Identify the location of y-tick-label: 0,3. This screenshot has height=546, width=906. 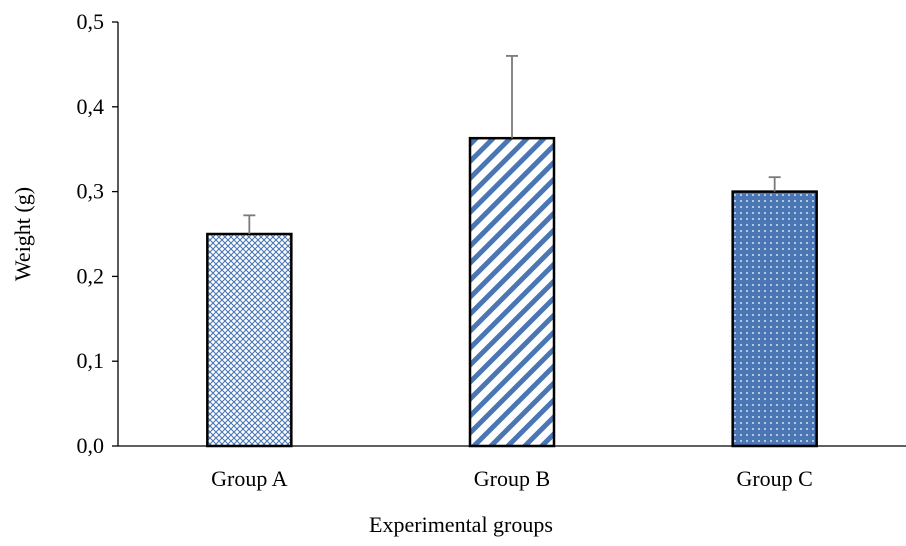
(91, 191).